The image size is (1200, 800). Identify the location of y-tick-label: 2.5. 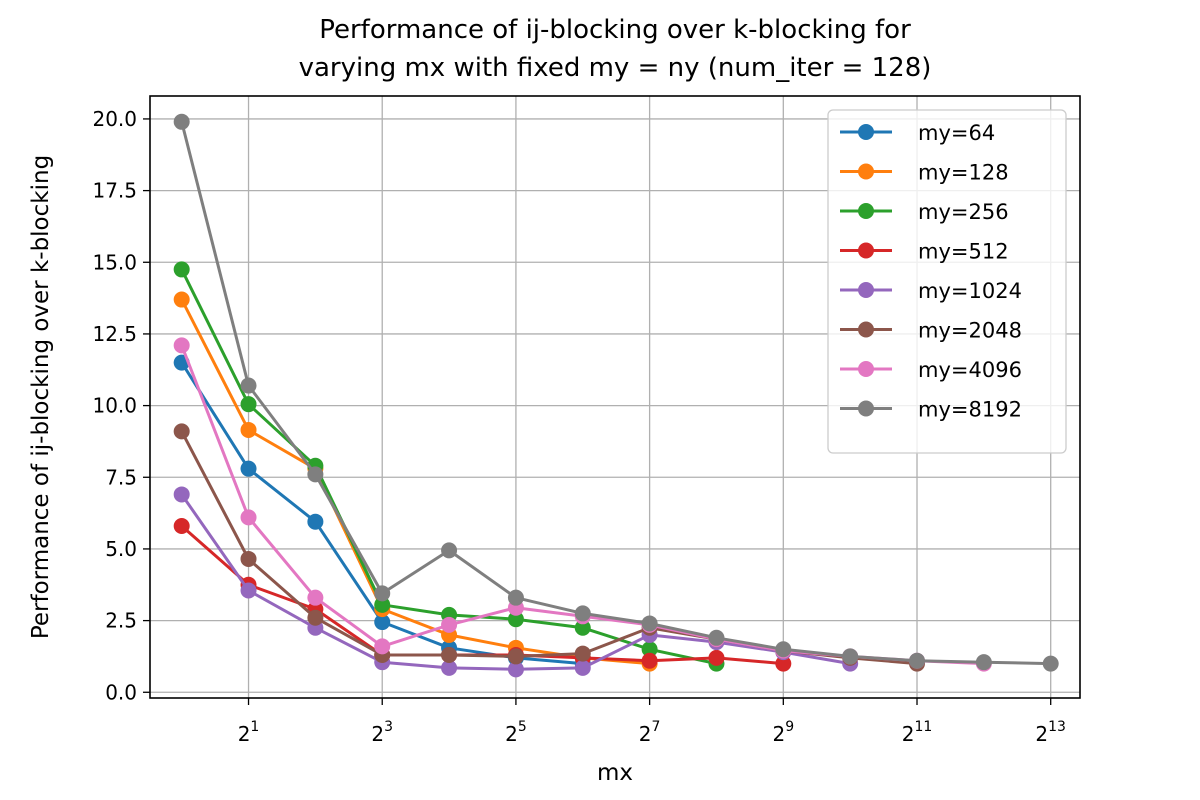
(121, 621).